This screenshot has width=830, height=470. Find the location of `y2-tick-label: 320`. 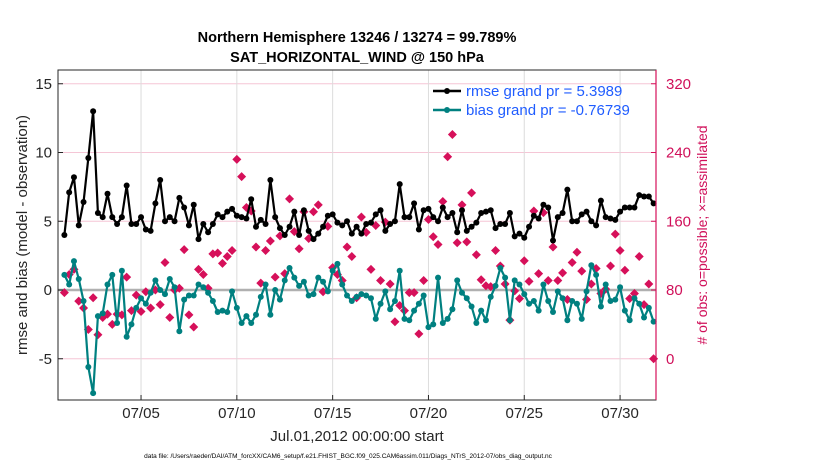

y2-tick-label: 320 is located at coordinates (678, 84).